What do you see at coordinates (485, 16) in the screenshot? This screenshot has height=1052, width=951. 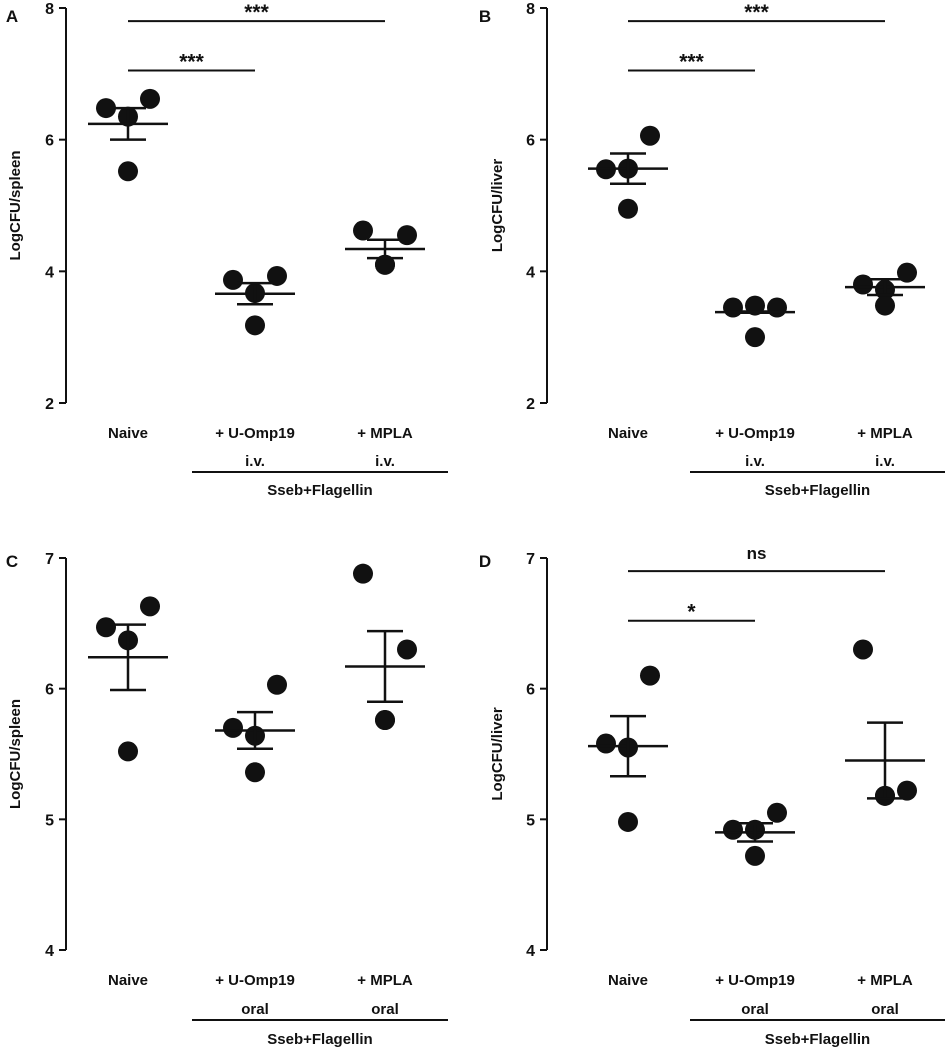 I see `panel-letter: B` at bounding box center [485, 16].